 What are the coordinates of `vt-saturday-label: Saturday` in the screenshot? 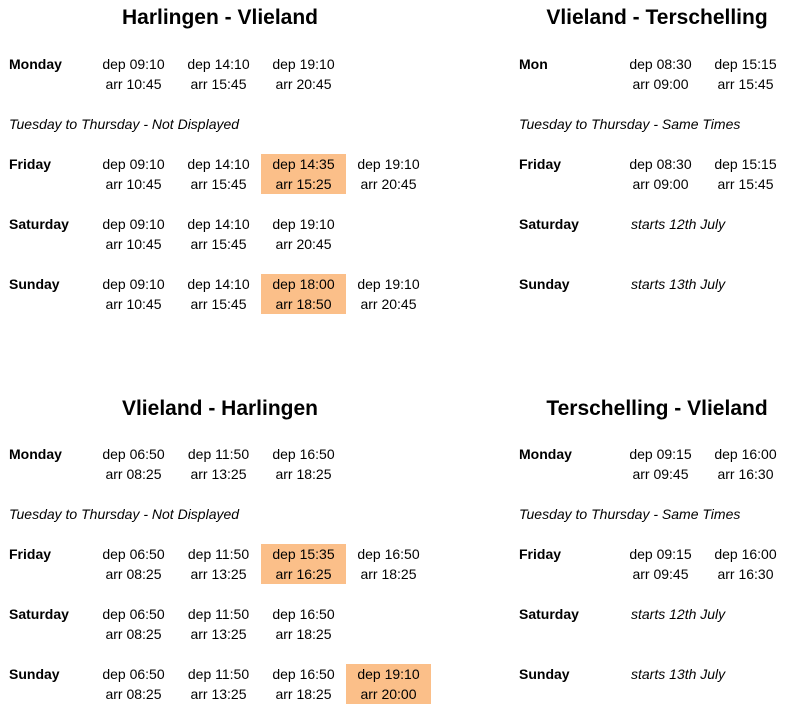 It's located at (549, 224).